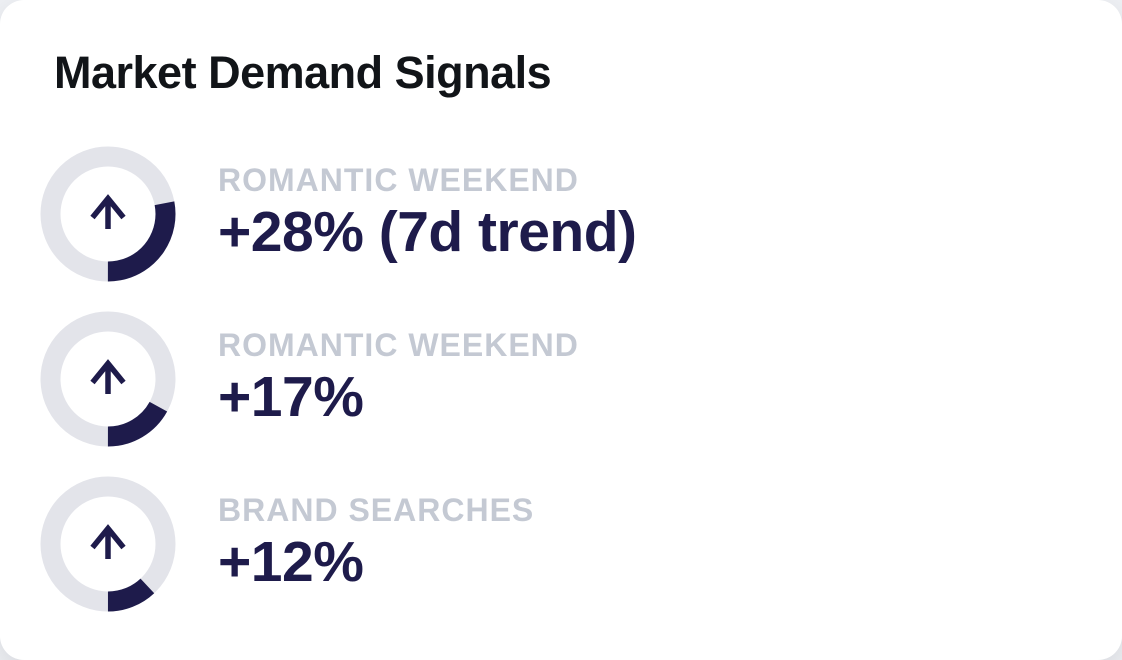  Describe the element at coordinates (303, 72) in the screenshot. I see `page-title: Market Demand Signals` at that location.